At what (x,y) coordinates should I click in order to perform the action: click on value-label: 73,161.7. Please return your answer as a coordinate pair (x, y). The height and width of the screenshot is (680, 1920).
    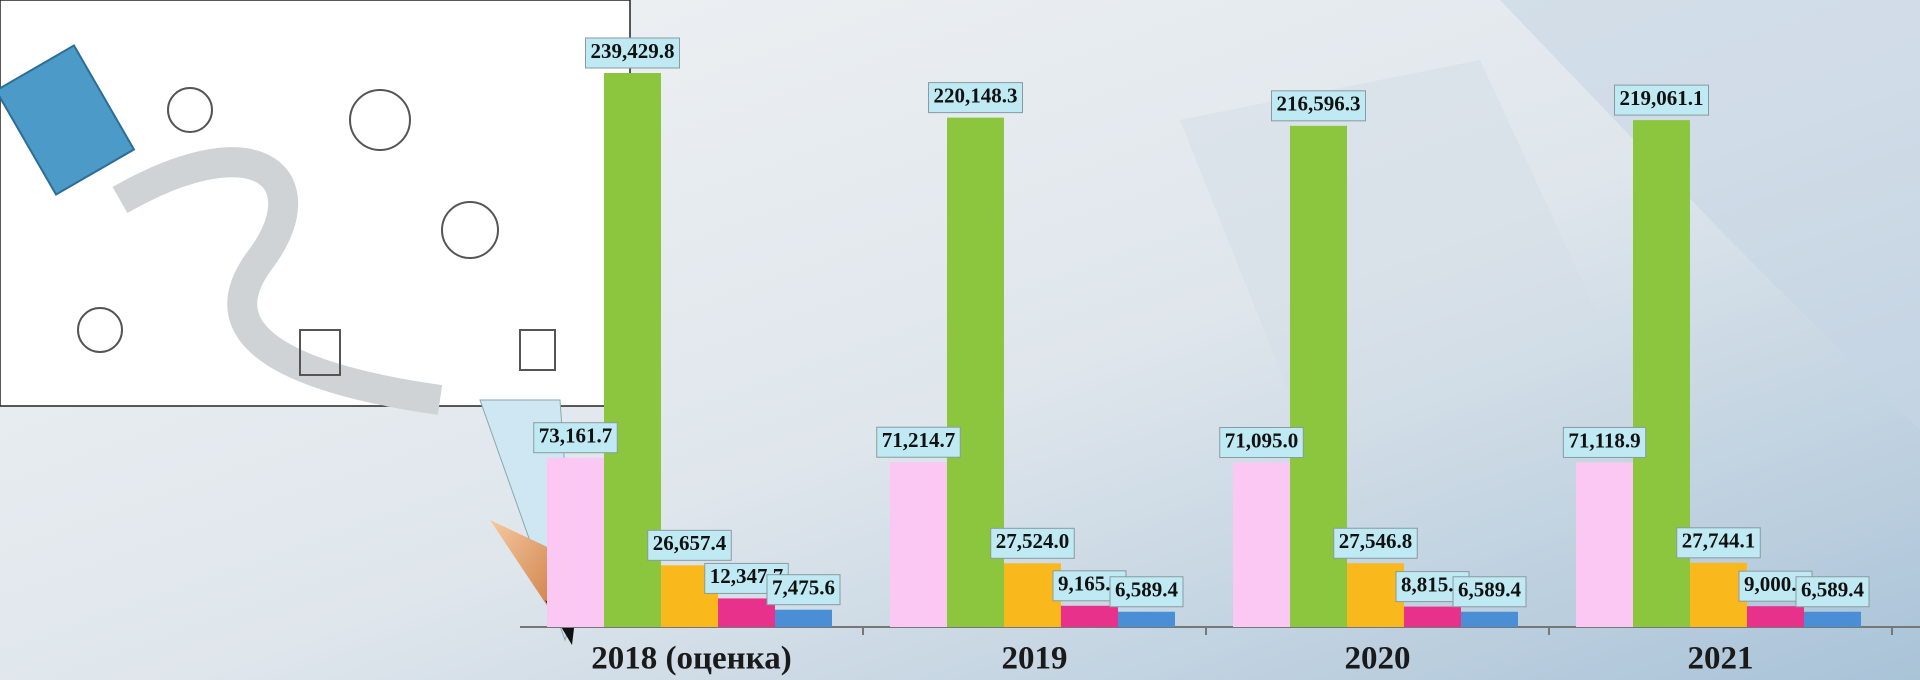
    Looking at the image, I should click on (576, 436).